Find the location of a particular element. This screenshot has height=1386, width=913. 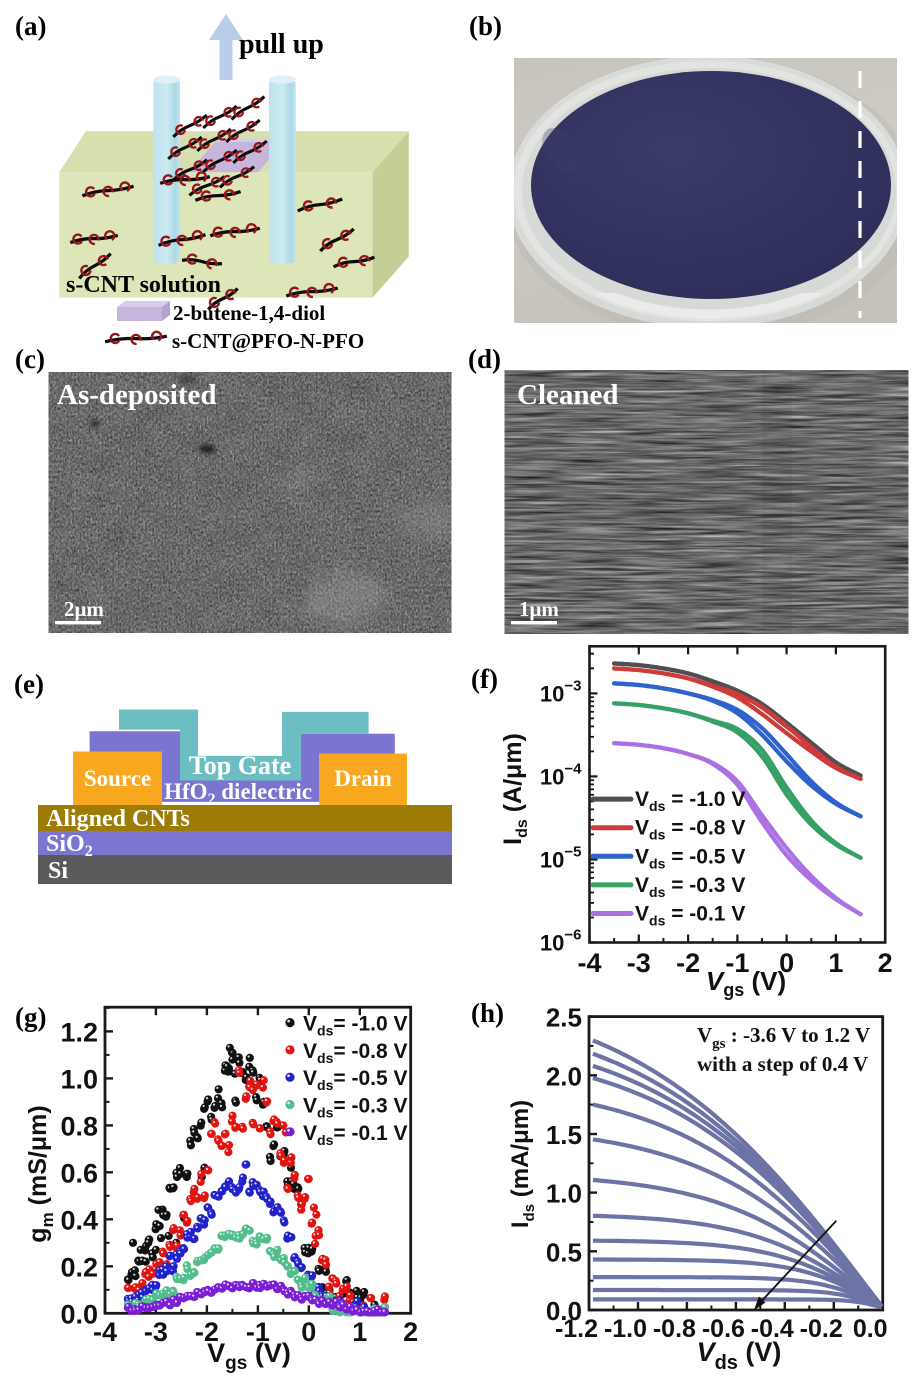

svg-text: 2.0 is located at coordinates (564, 1076).